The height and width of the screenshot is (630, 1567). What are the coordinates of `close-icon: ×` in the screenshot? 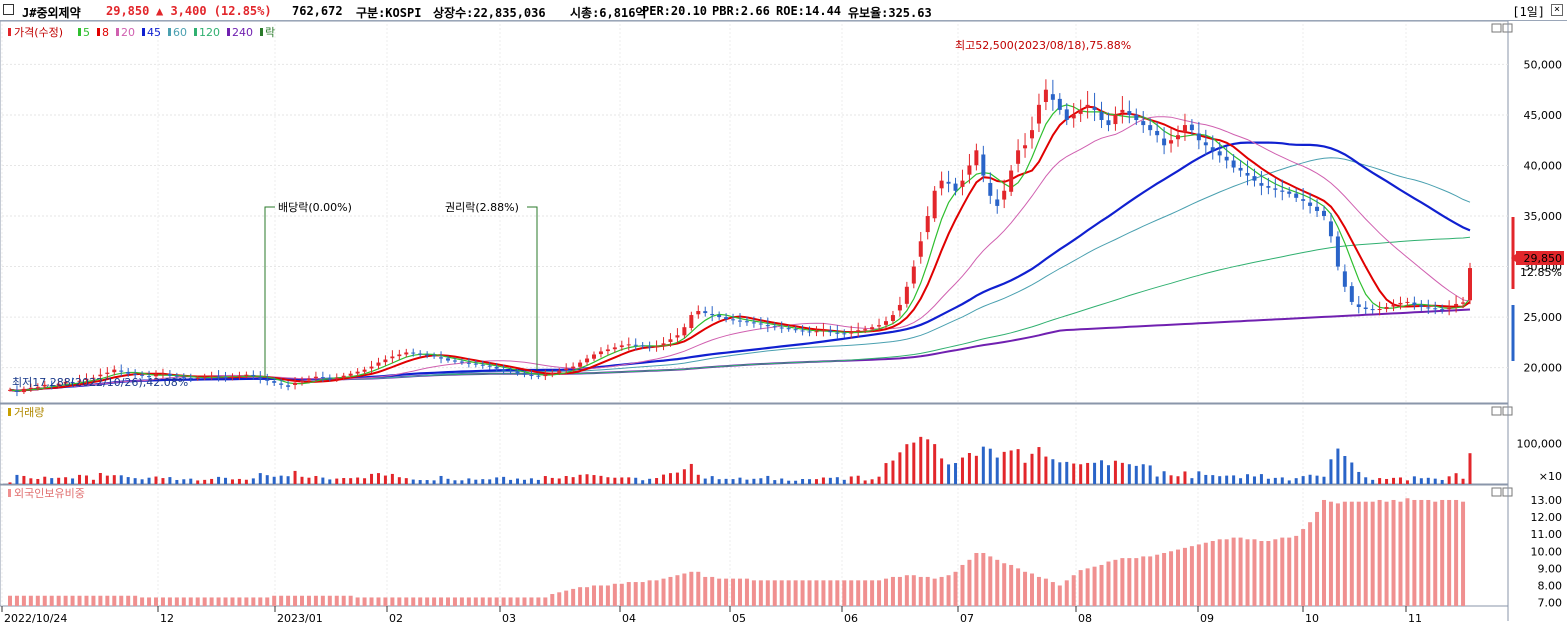 It's located at (1557, 10).